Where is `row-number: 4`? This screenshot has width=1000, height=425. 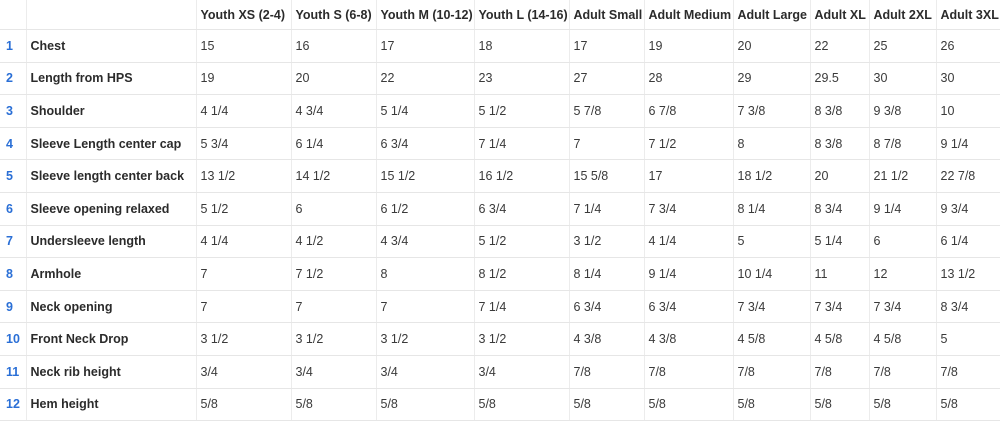
row-number: 4 is located at coordinates (13, 144).